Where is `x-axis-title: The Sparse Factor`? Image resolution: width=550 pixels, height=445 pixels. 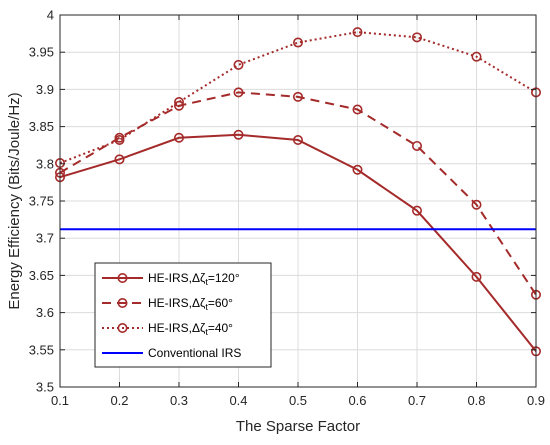 x-axis-title: The Sparse Factor is located at coordinates (298, 426).